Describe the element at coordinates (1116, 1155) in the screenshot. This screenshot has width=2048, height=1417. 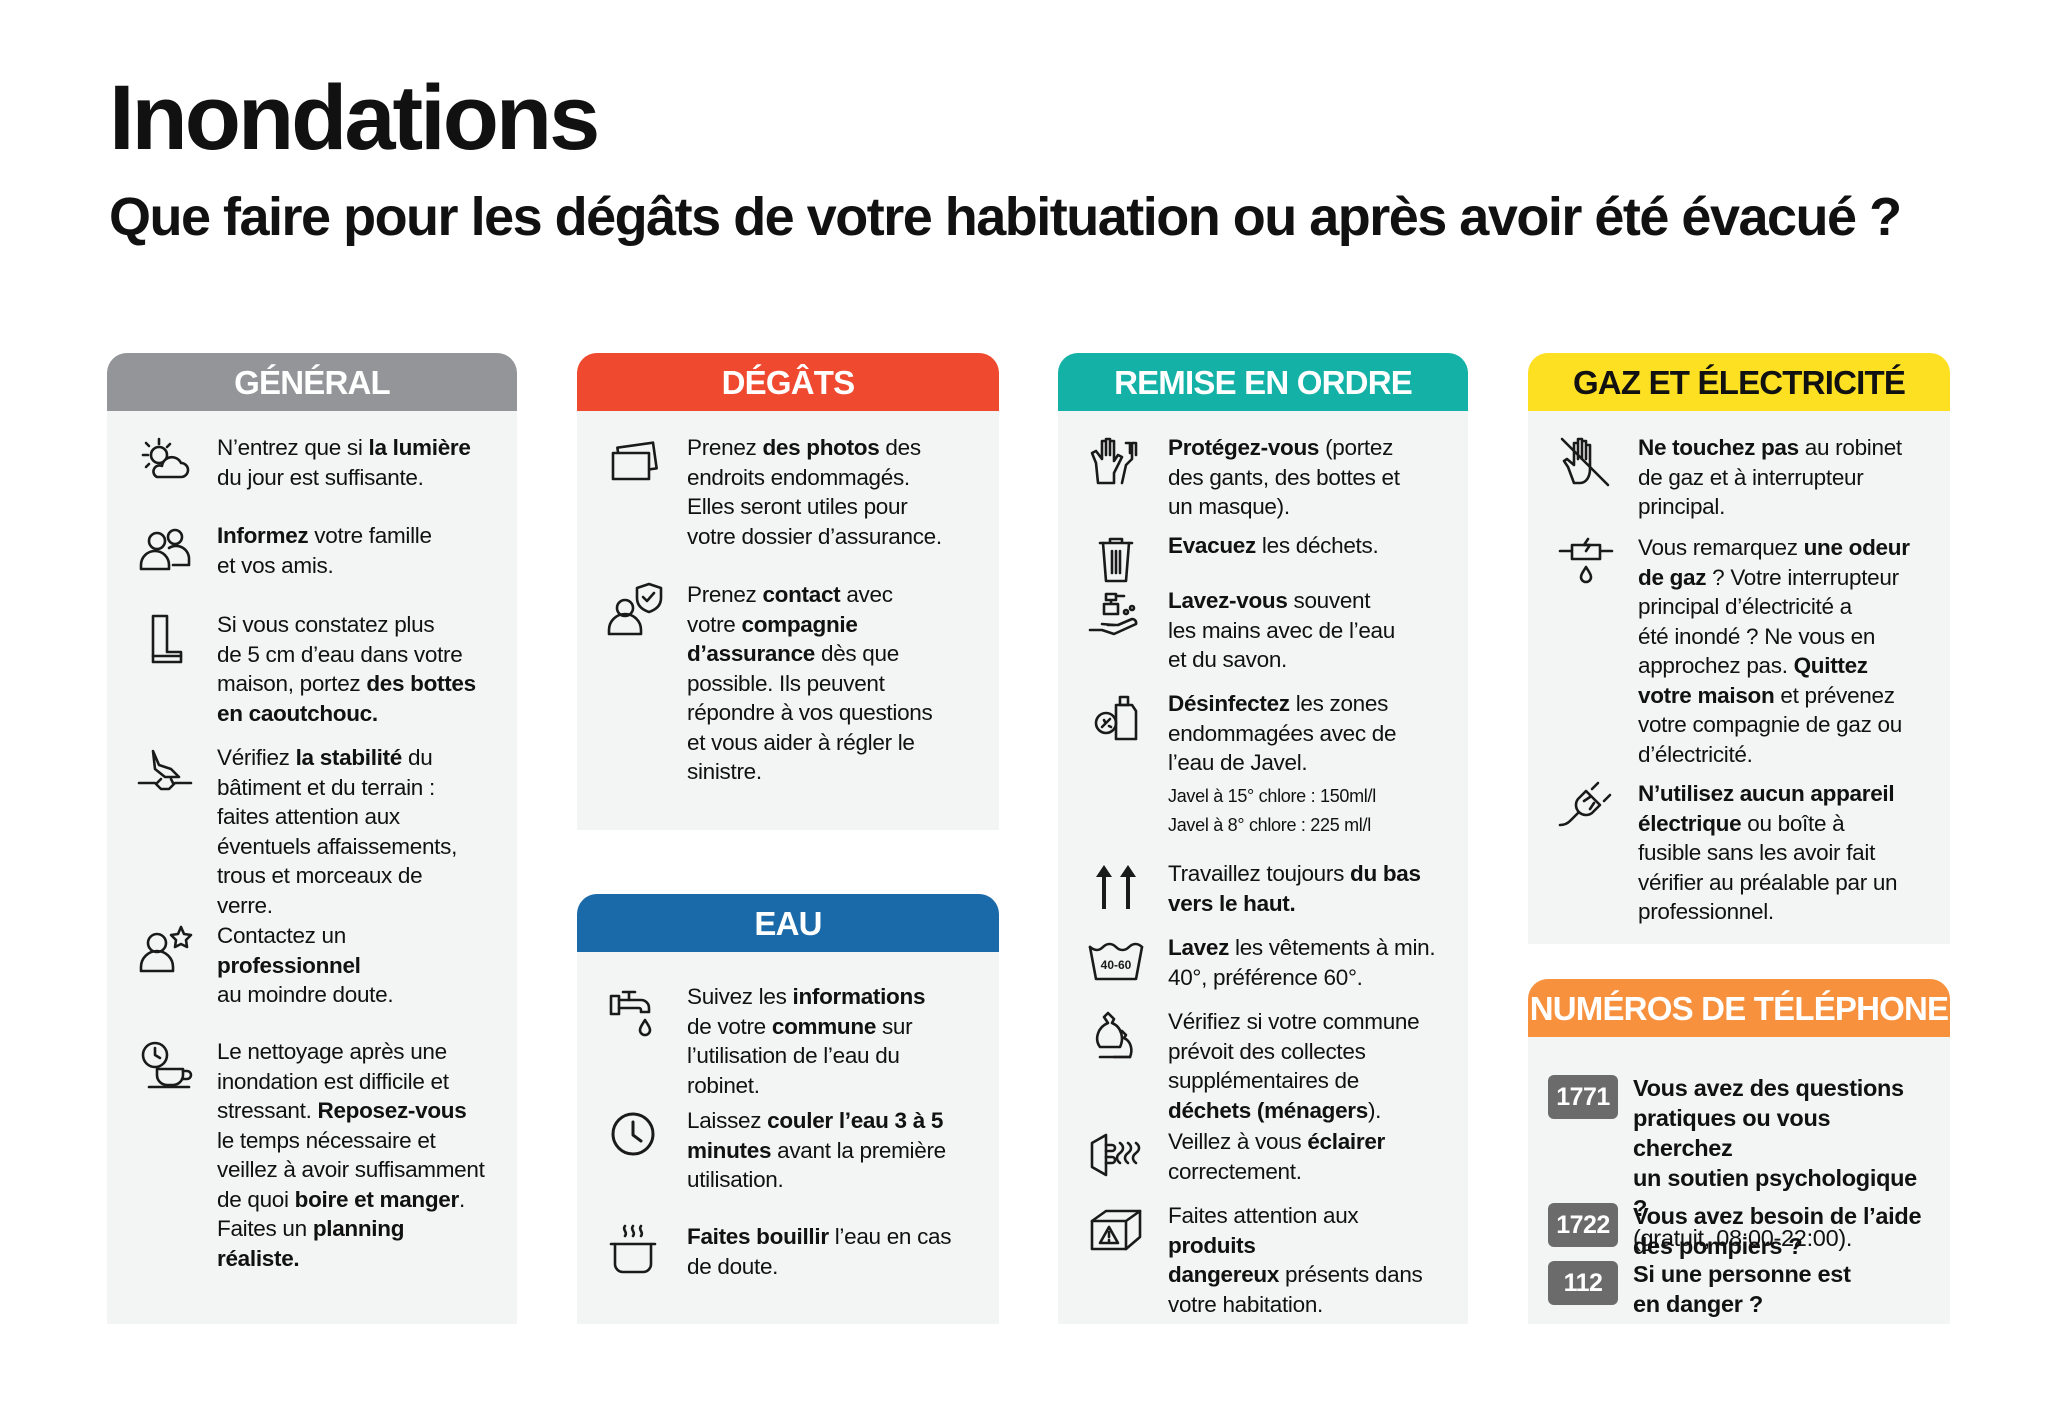
I see `lighting-icon` at that location.